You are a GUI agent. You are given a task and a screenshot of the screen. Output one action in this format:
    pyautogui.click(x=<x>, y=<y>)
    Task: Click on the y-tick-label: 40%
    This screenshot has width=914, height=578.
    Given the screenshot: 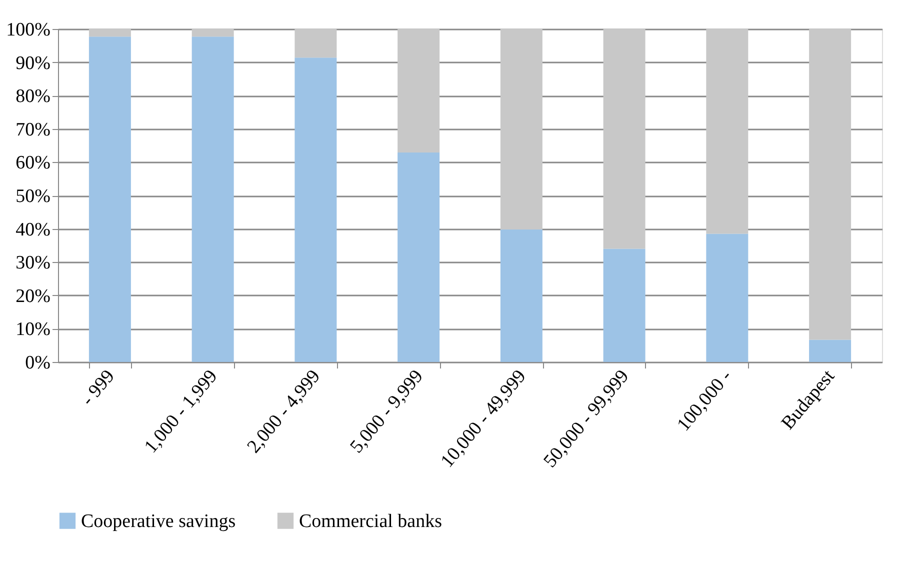 What is the action you would take?
    pyautogui.click(x=33, y=229)
    